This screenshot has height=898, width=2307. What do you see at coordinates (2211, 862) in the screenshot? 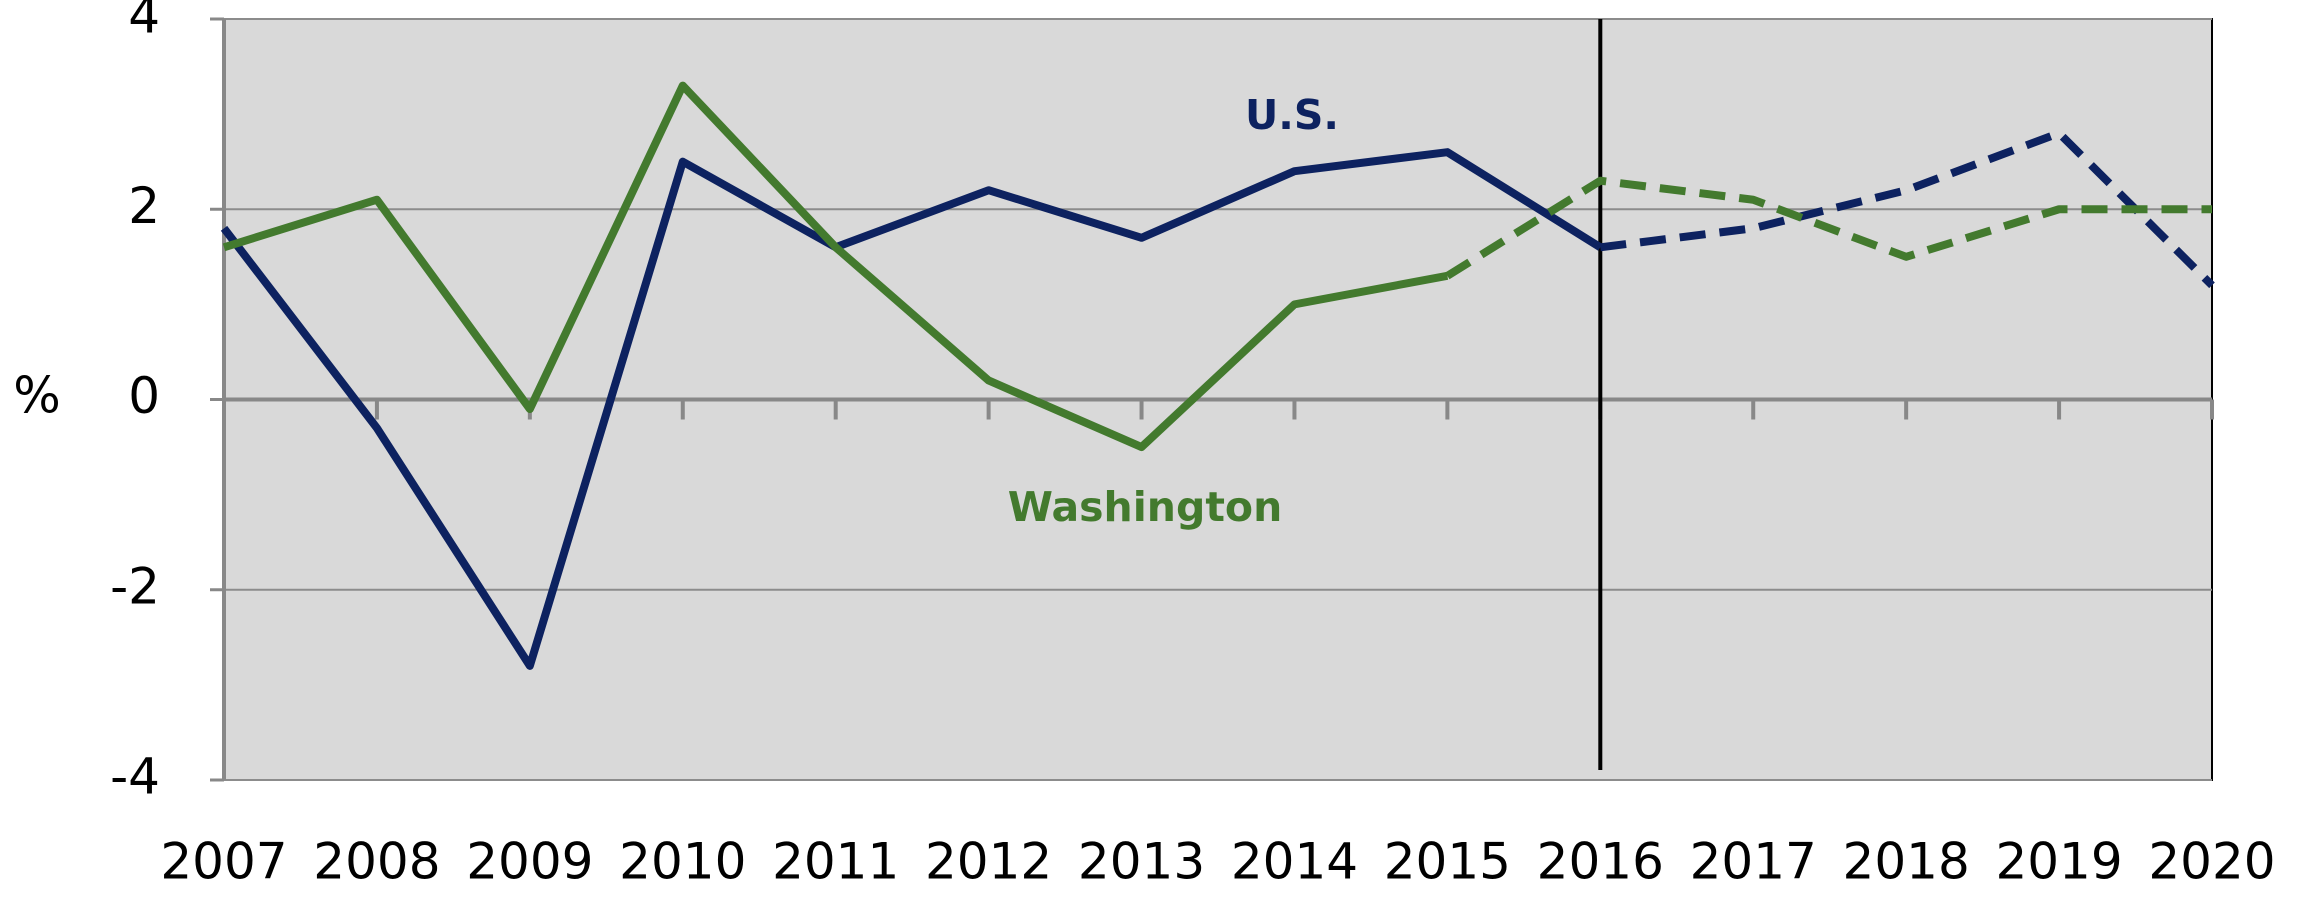
I see `x-tick-label: 2020` at bounding box center [2211, 862].